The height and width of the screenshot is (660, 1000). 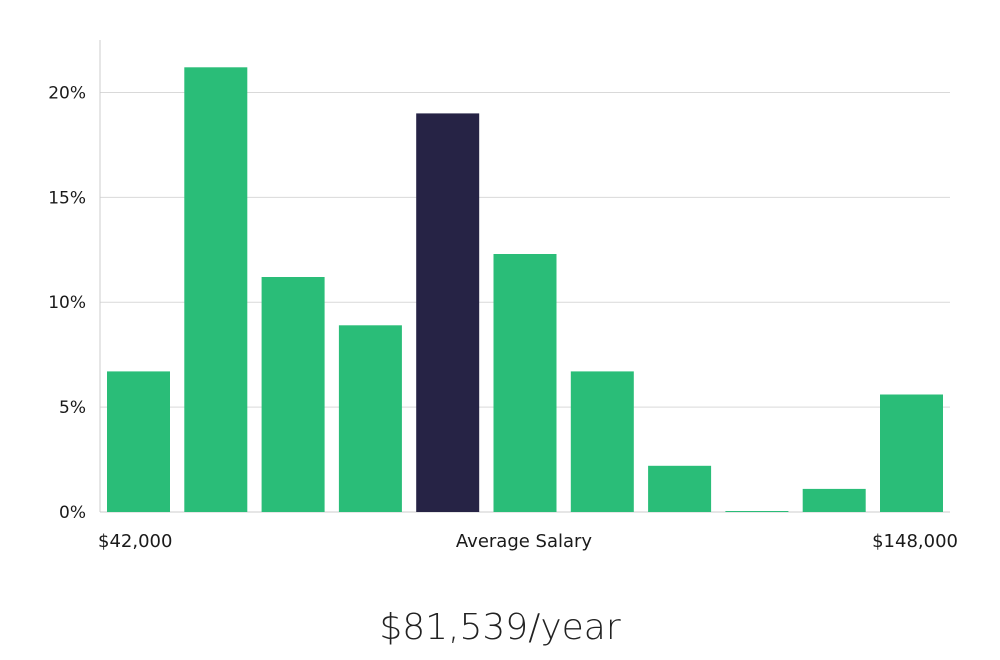 I want to click on y-tick-labels: 0% 5% 10% 15% 20%, so click(x=67, y=303).